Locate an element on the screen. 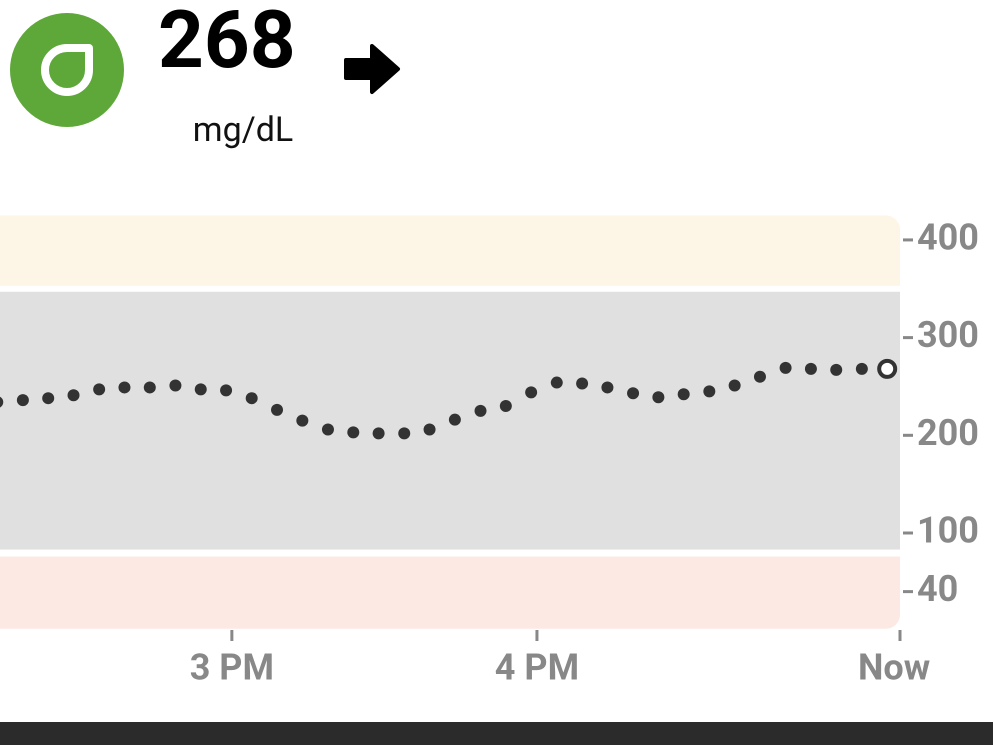 The image size is (993, 749). low-zone is located at coordinates (450, 592).